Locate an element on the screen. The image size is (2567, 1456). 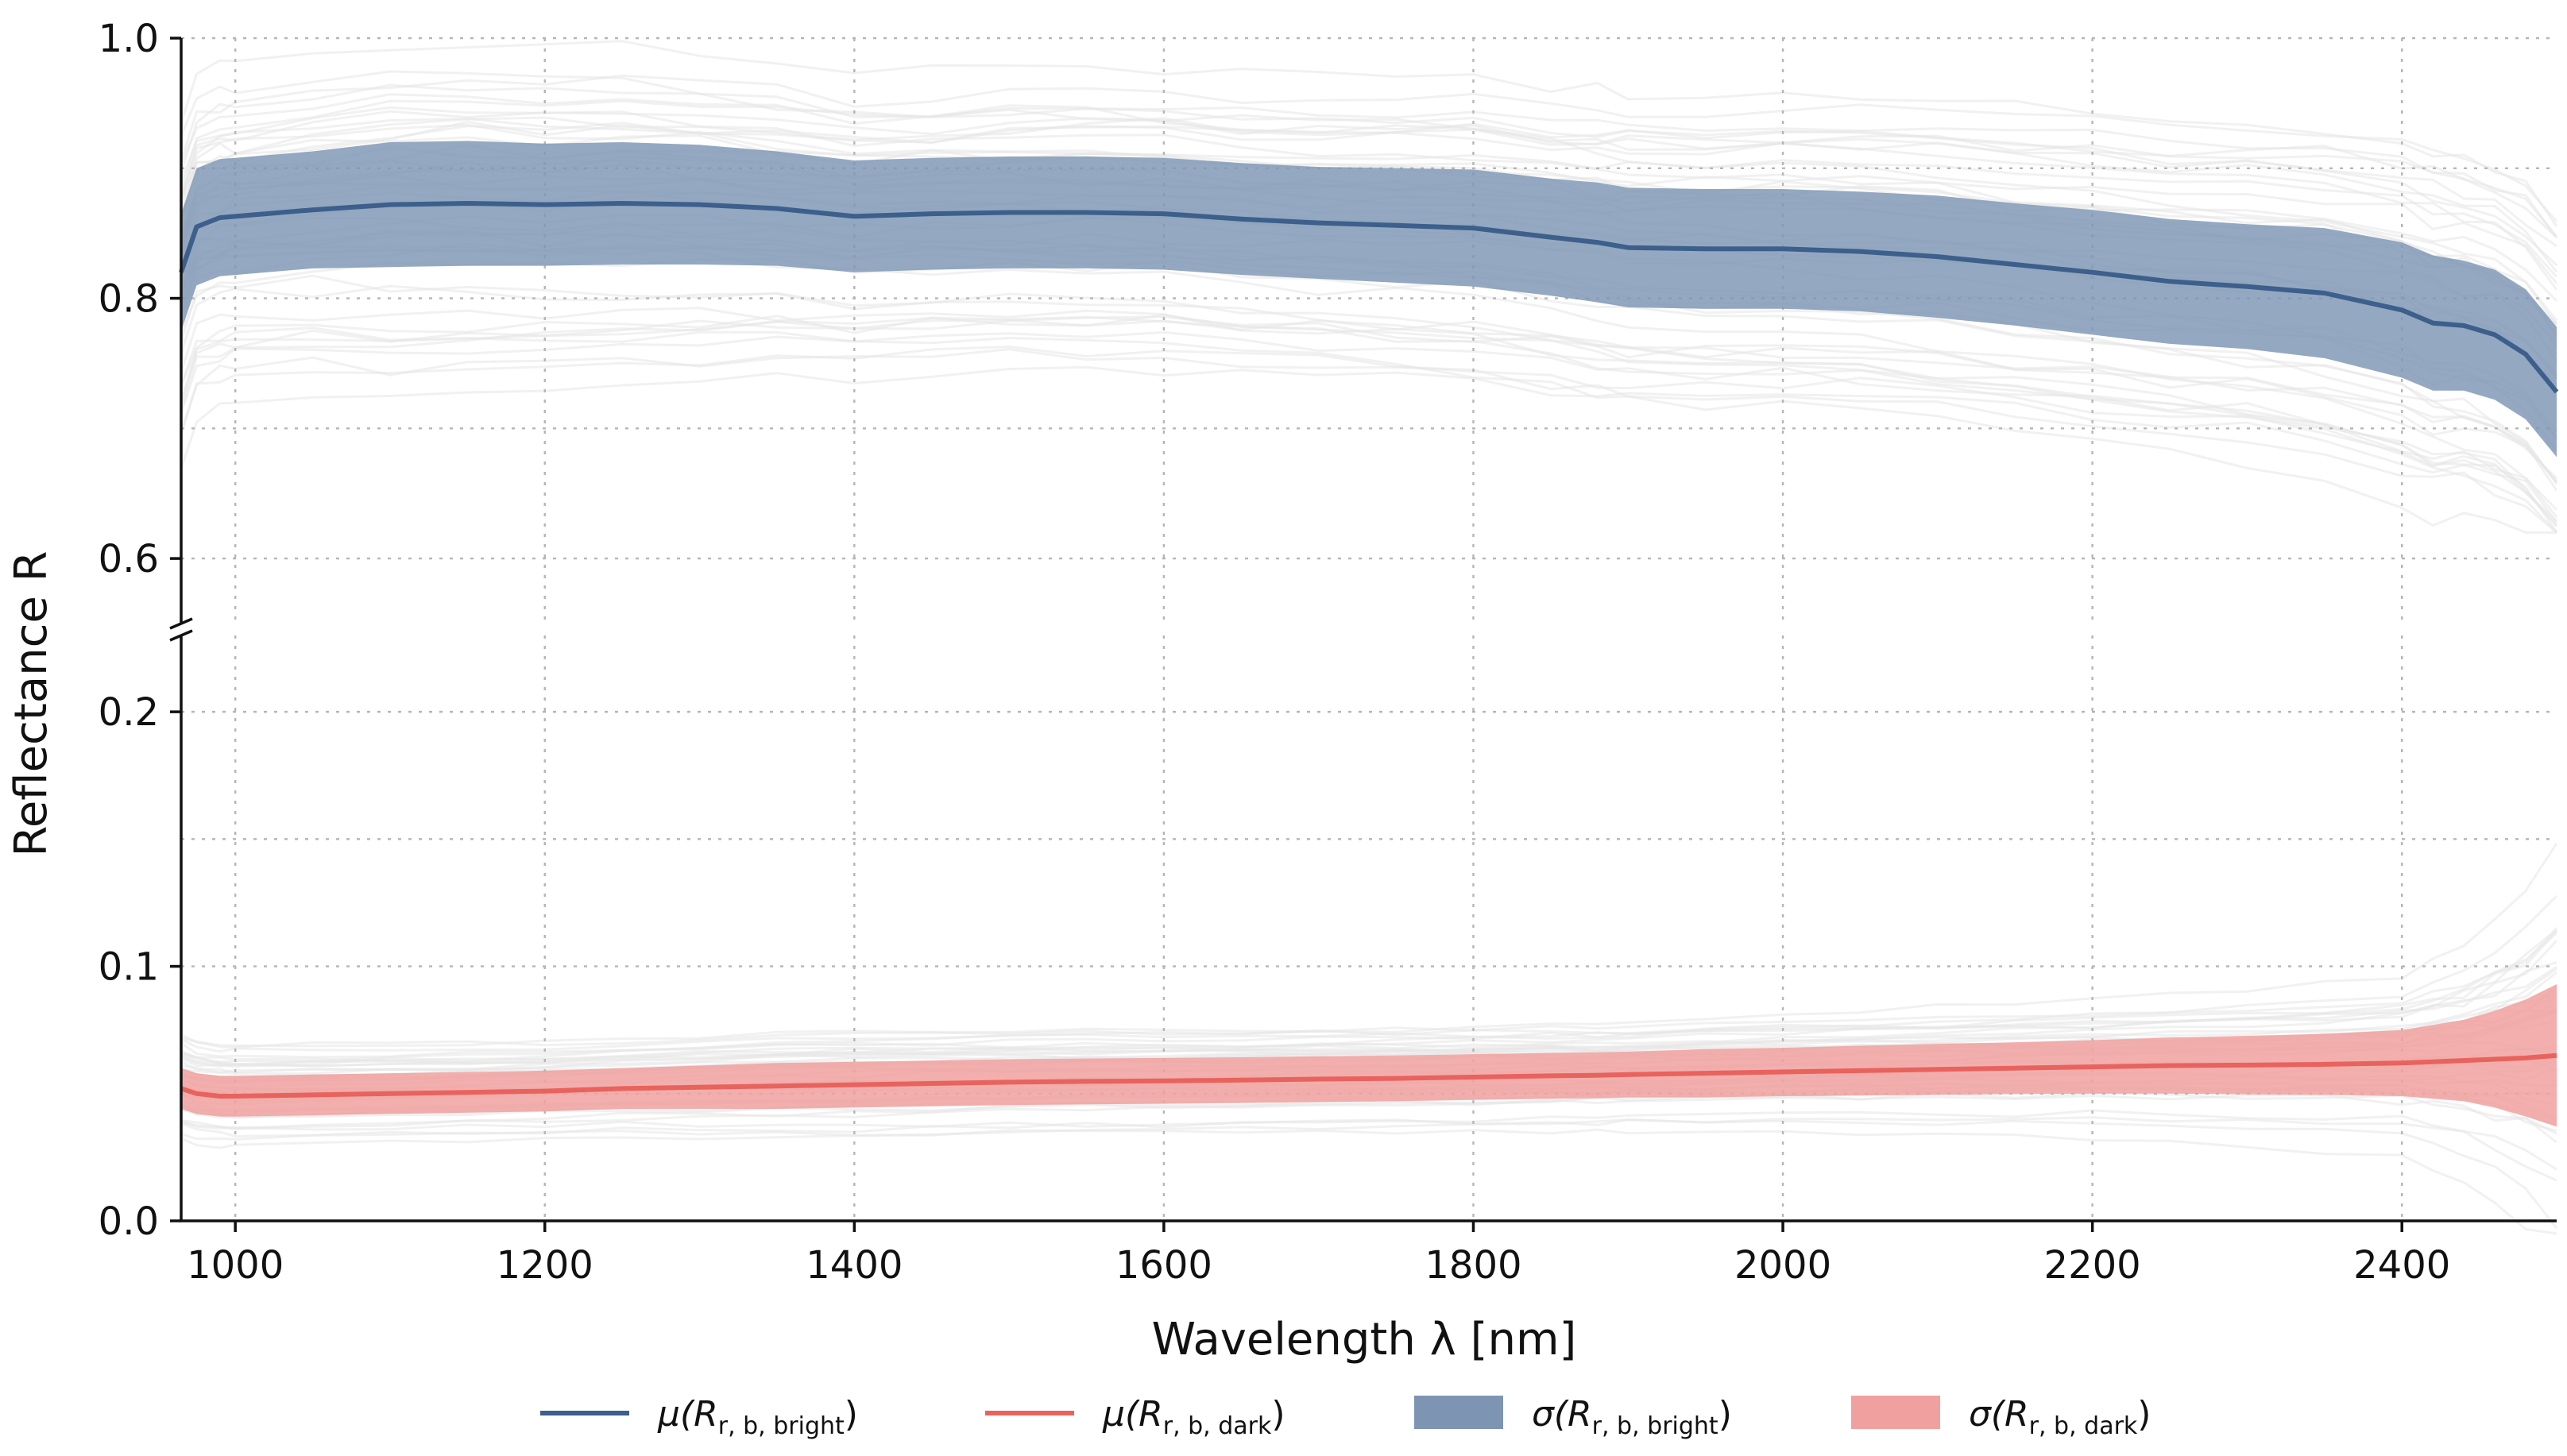
legend-item-bright-mean: μ(Rr, b, bright) is located at coordinates (699, 1417).